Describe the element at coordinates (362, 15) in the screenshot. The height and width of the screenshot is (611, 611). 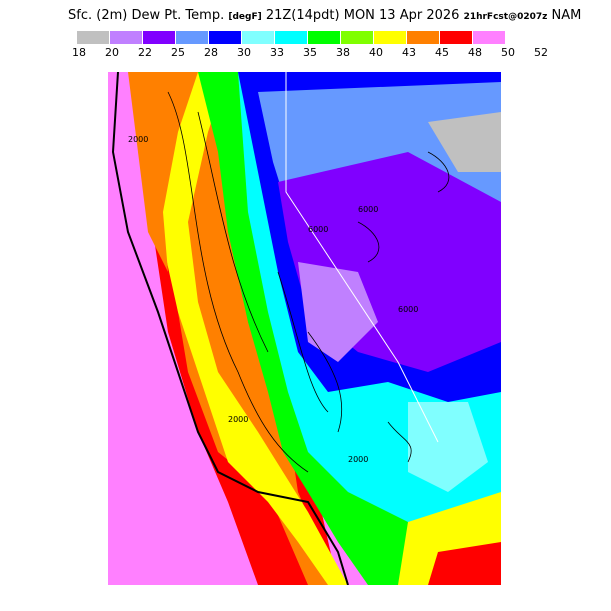
I see `title-time: 21Z(14pdt) MON 13 Apr 2026` at that location.